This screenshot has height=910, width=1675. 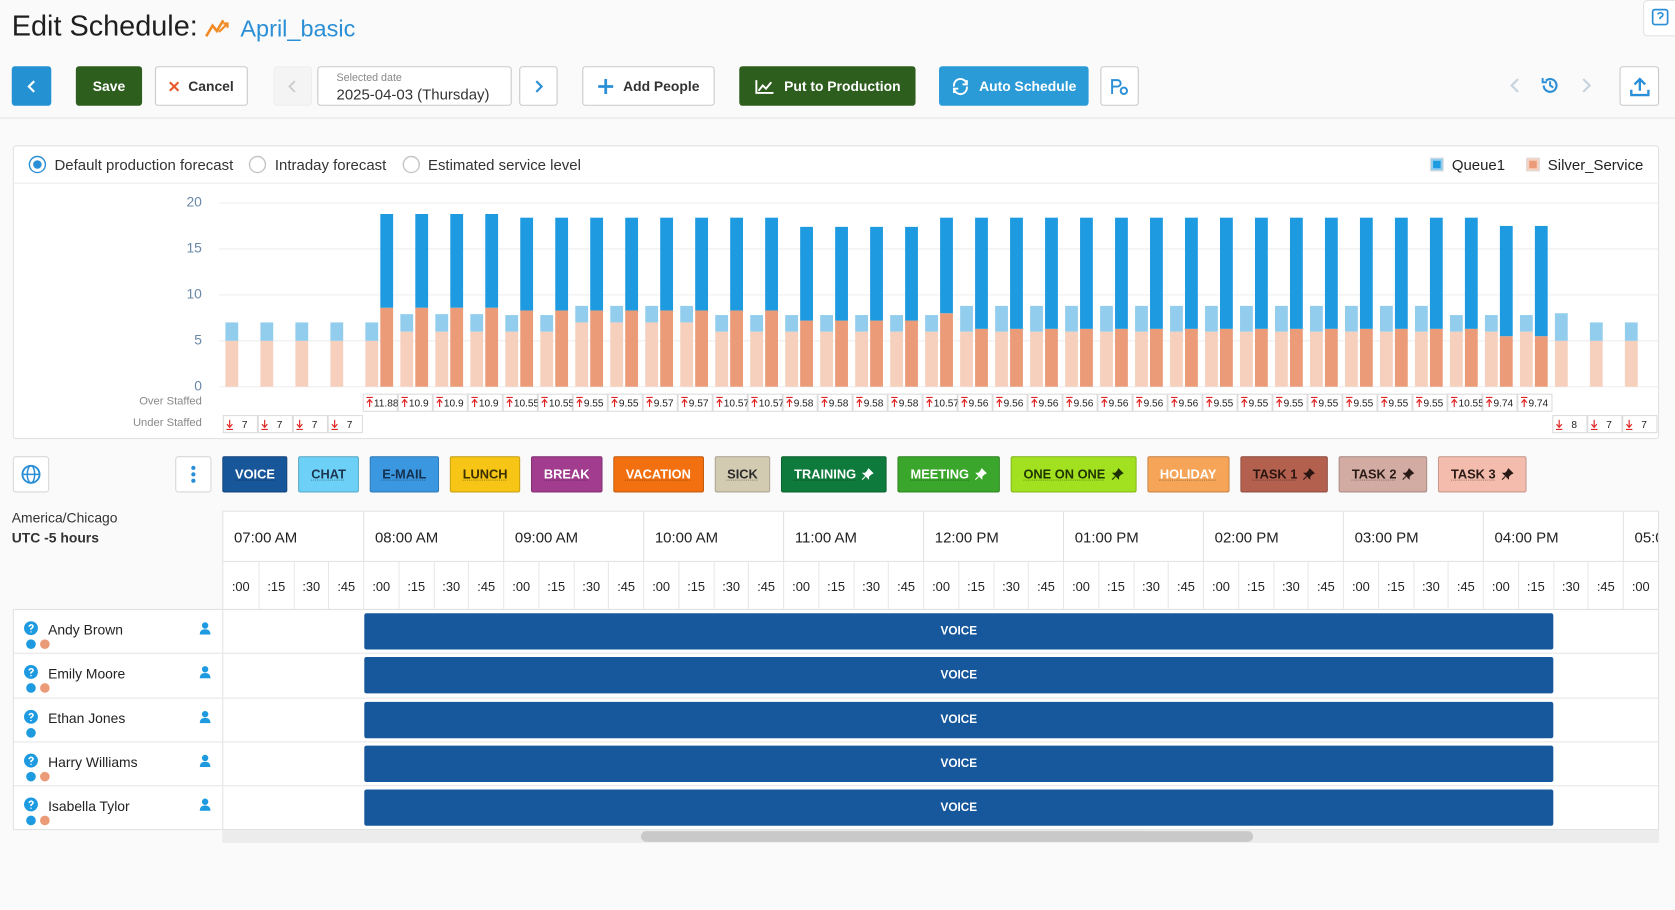 I want to click on radio-option: Estimated service level, so click(x=491, y=164).